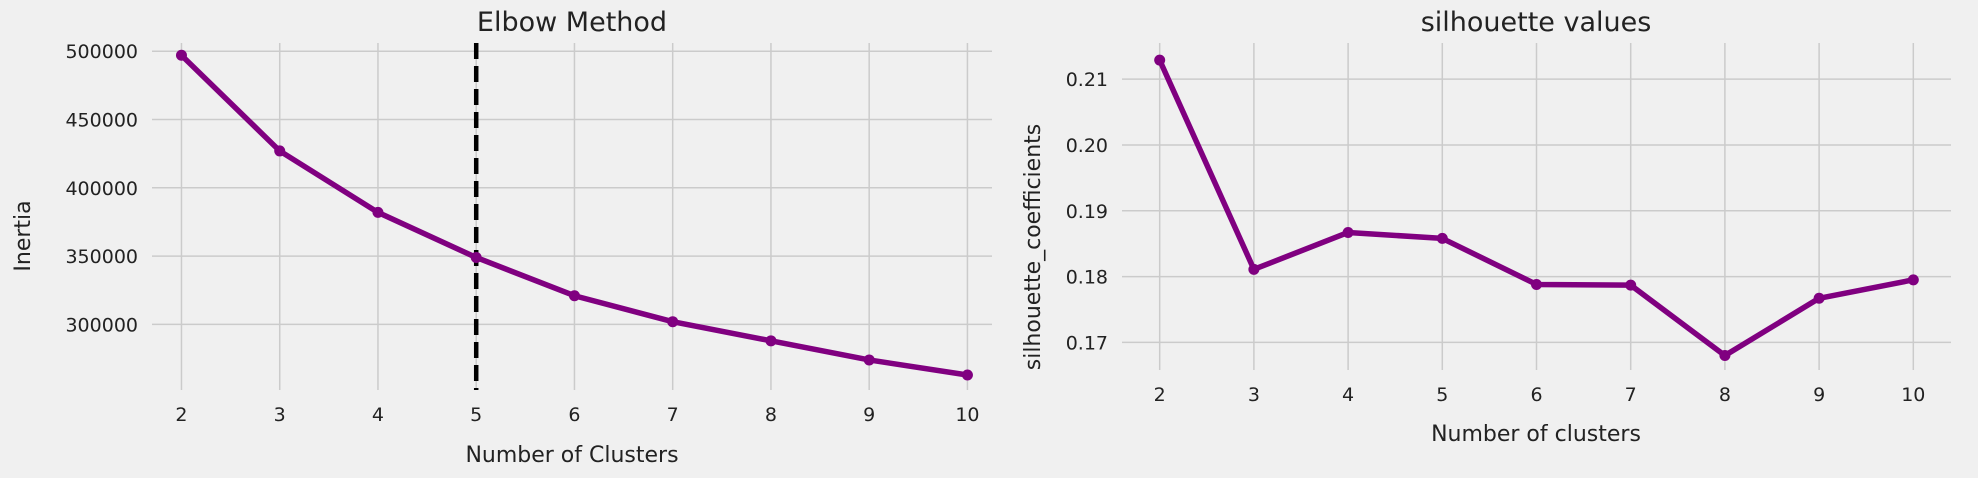  What do you see at coordinates (181, 415) in the screenshot?
I see `elbow-x-tick-label: 2` at bounding box center [181, 415].